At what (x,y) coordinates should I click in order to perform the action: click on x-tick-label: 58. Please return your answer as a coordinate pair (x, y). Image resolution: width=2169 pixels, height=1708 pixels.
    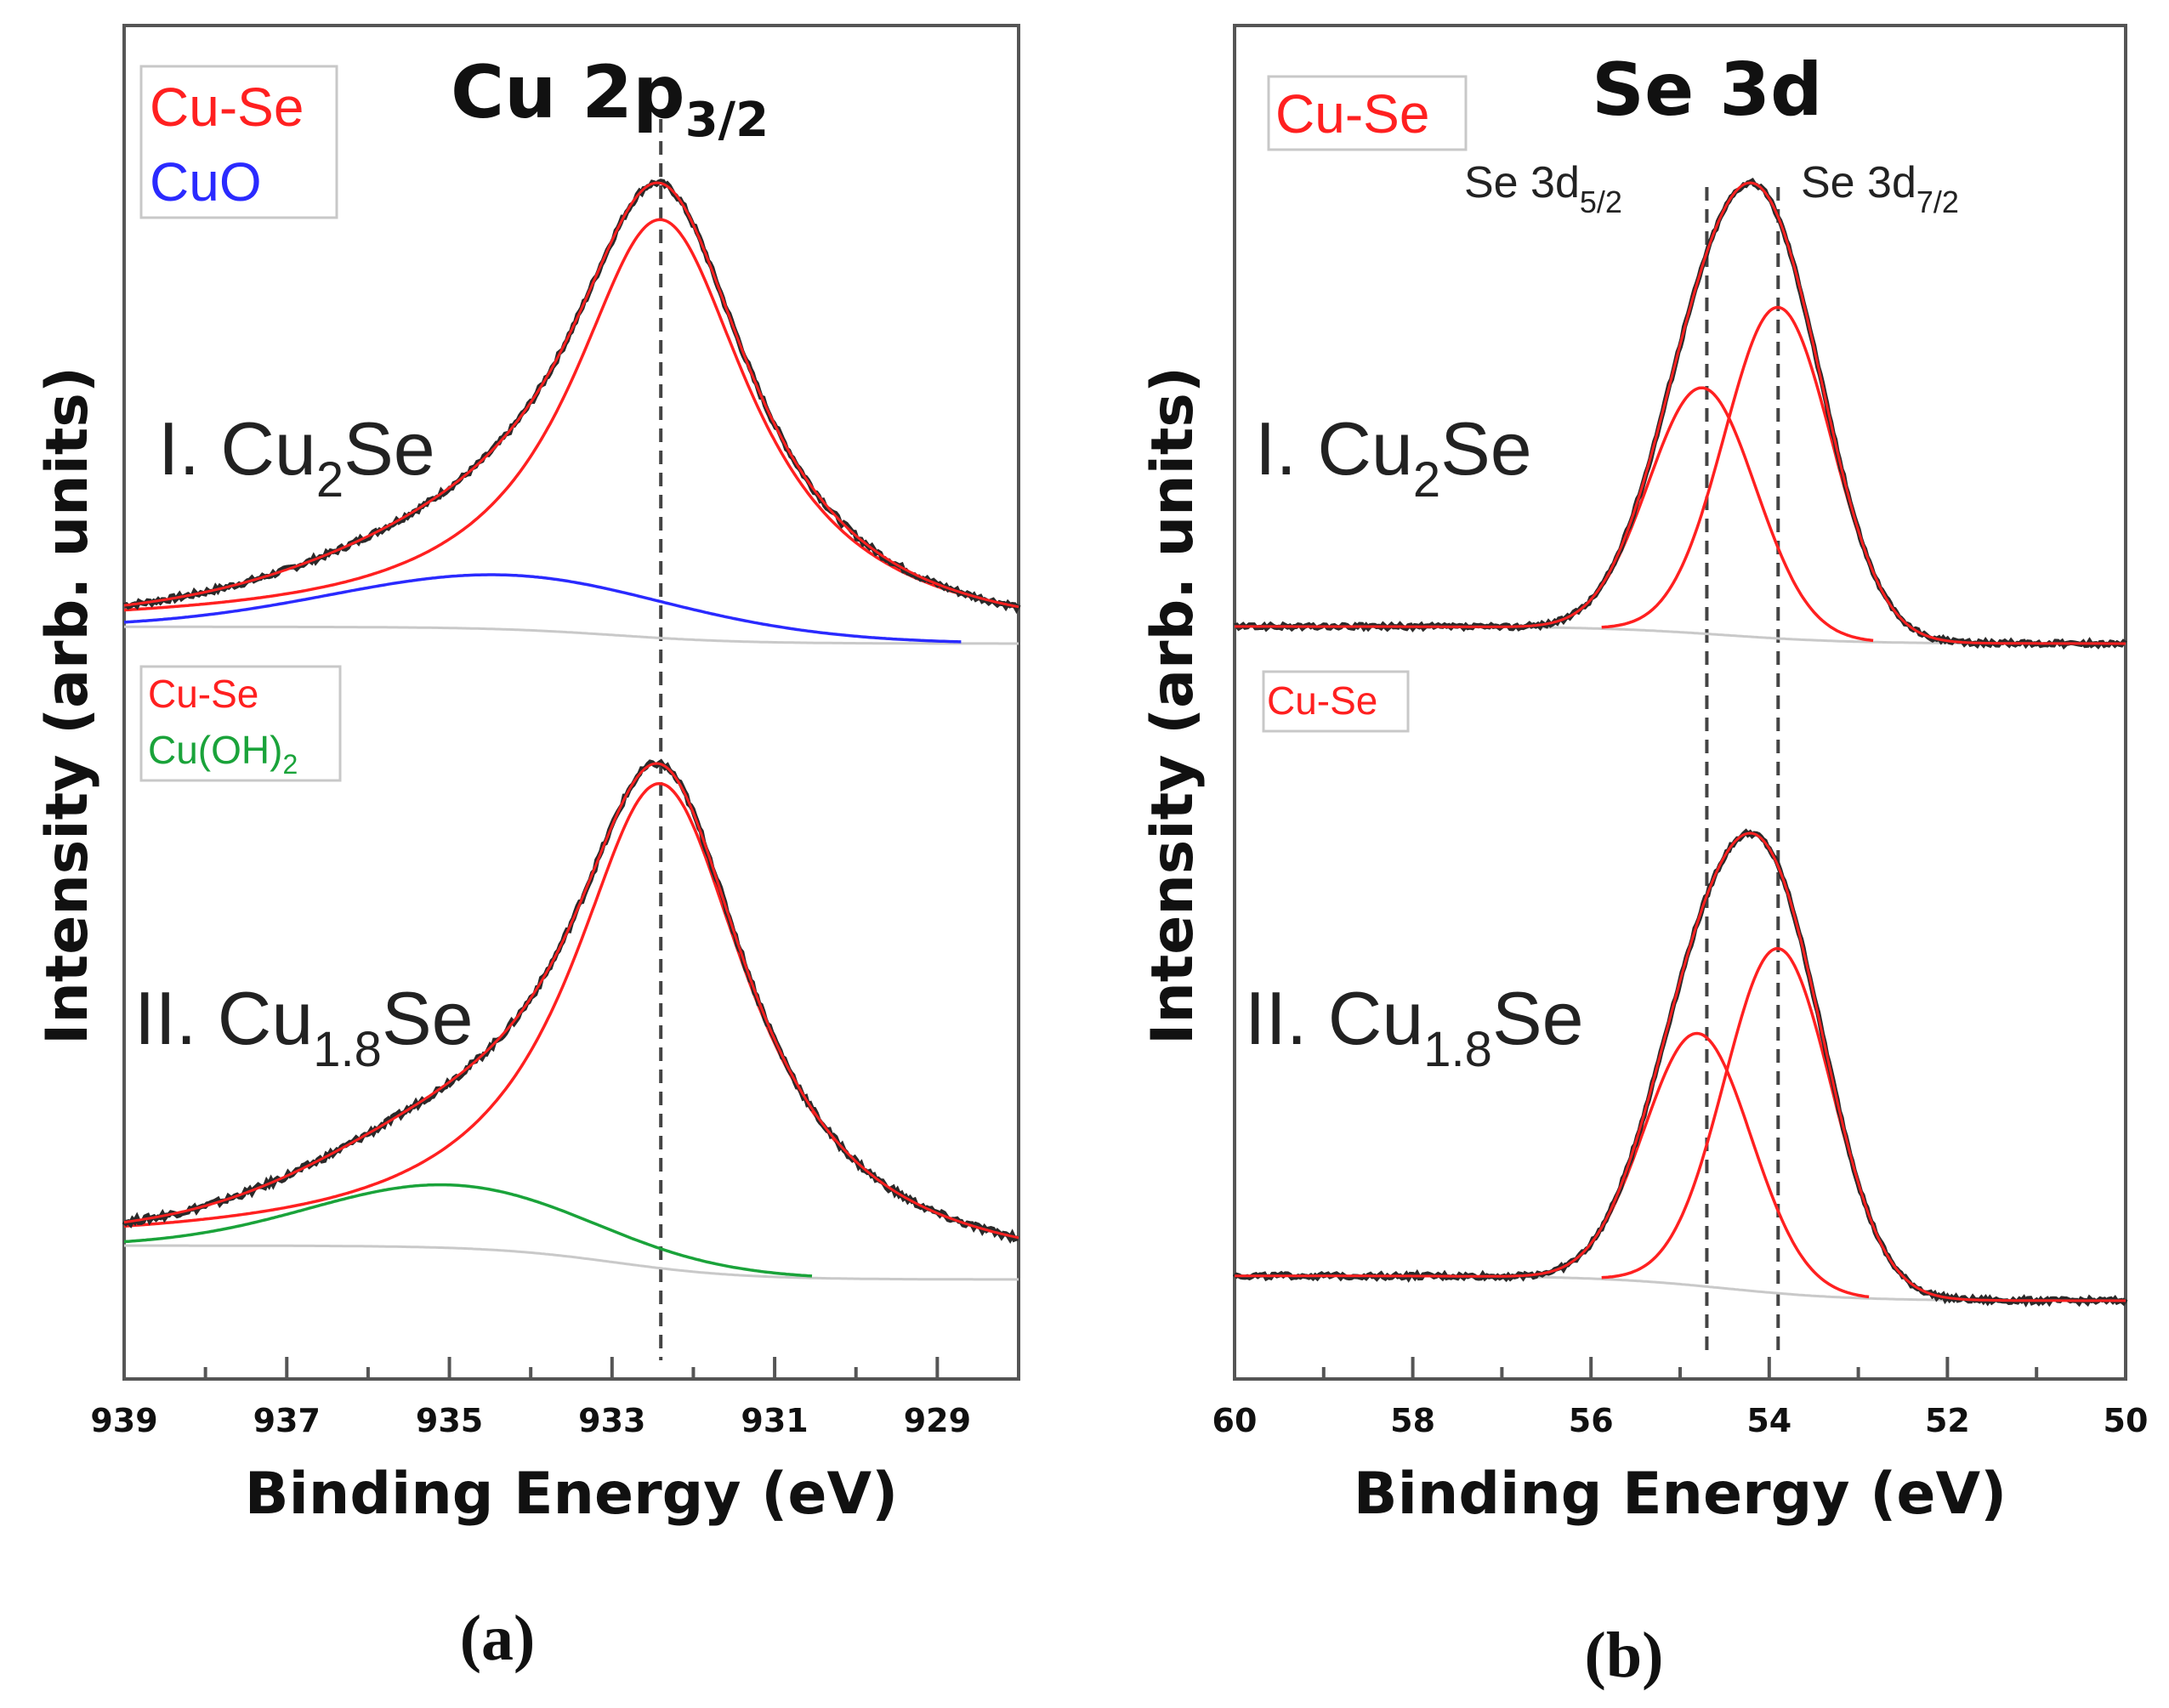
    Looking at the image, I should click on (1412, 1420).